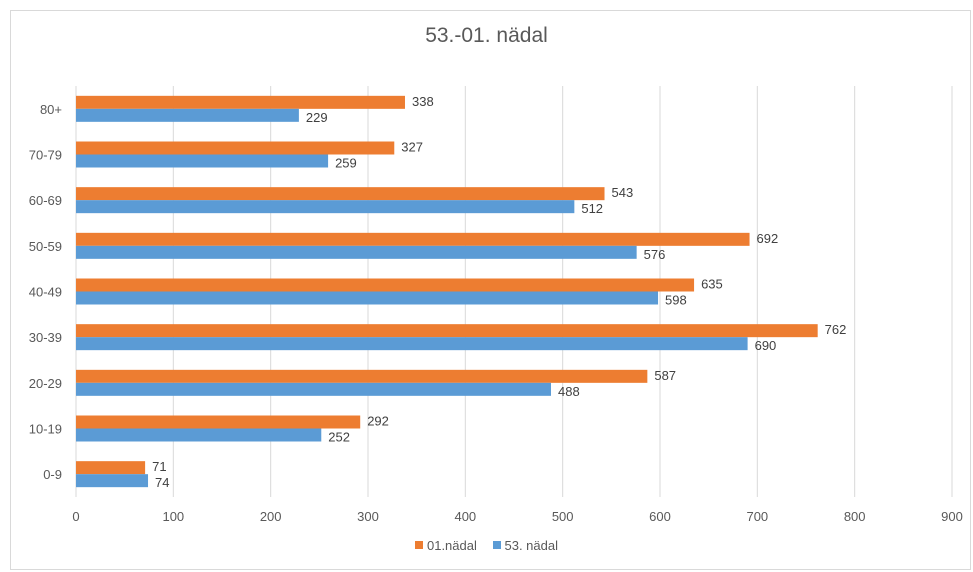  What do you see at coordinates (855, 516) in the screenshot?
I see `x-tick-label-800: 800` at bounding box center [855, 516].